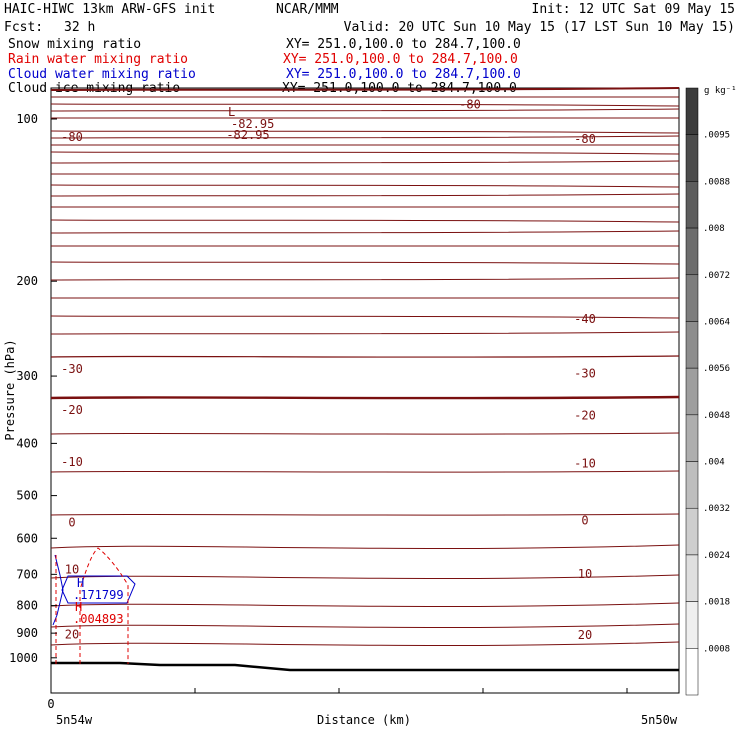 This screenshot has height=740, width=740. I want to click on colorbar-tick-label: .0018, so click(716, 603).